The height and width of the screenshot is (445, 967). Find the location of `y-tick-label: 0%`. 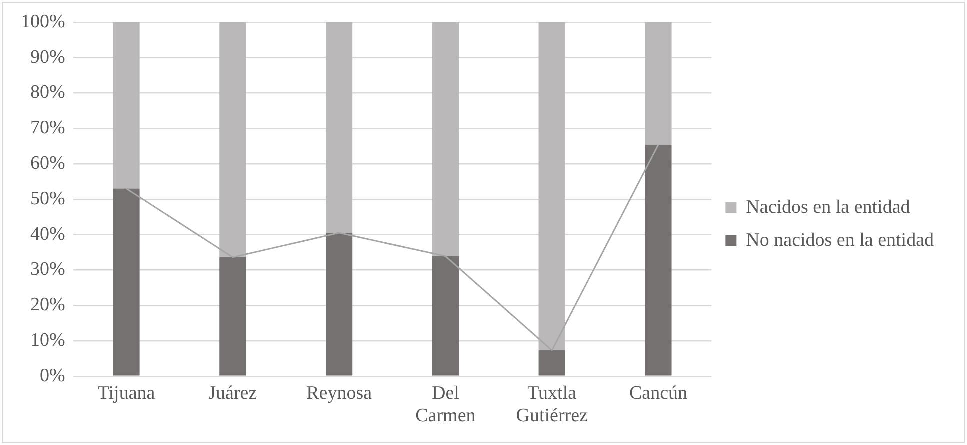

y-tick-label: 0% is located at coordinates (53, 375).